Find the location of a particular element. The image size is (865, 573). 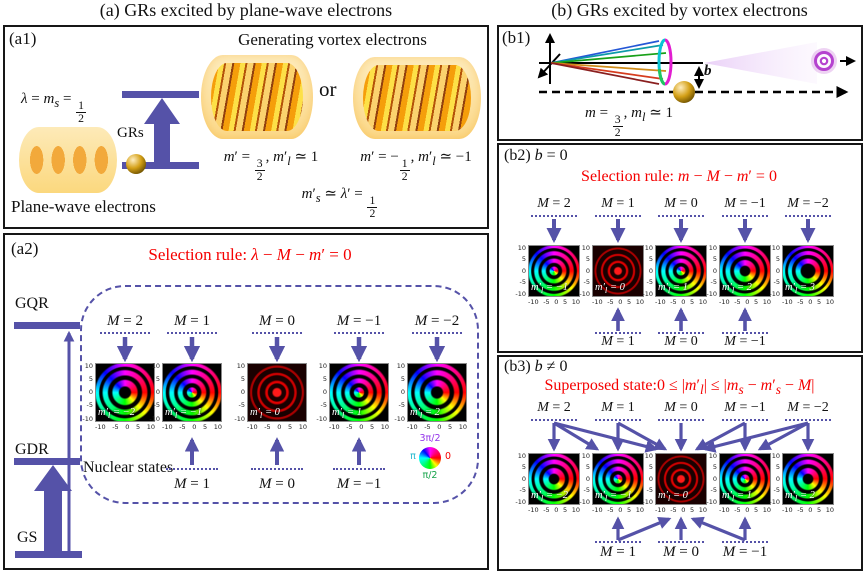

vortex-image: m′l = 0 is located at coordinates (681, 479).